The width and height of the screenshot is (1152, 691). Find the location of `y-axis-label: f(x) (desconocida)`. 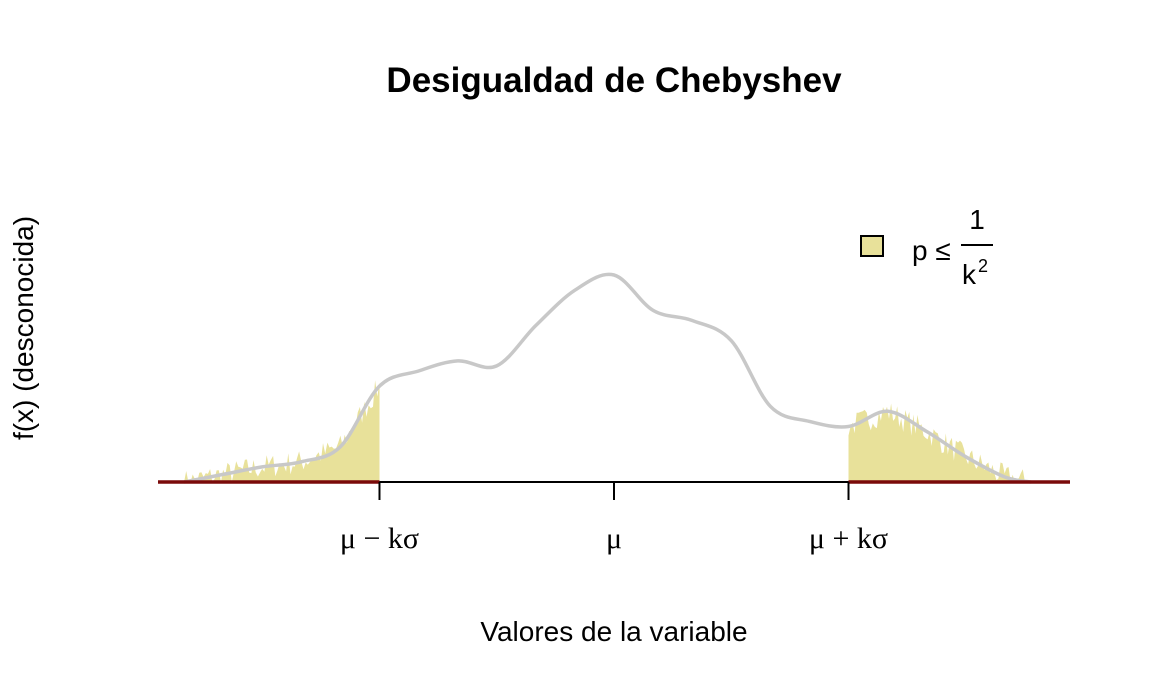

y-axis-label: f(x) (desconocida) is located at coordinates (23, 328).